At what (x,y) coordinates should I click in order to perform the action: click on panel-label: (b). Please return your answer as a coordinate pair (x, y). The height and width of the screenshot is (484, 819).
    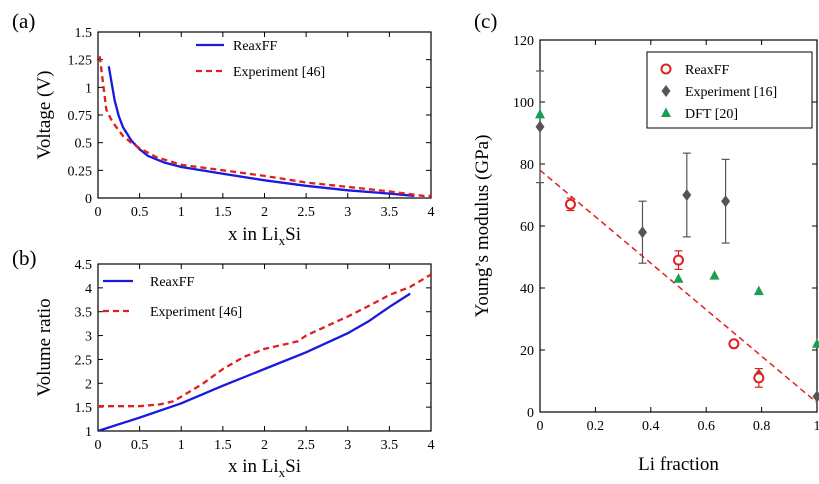
    Looking at the image, I should click on (24, 258).